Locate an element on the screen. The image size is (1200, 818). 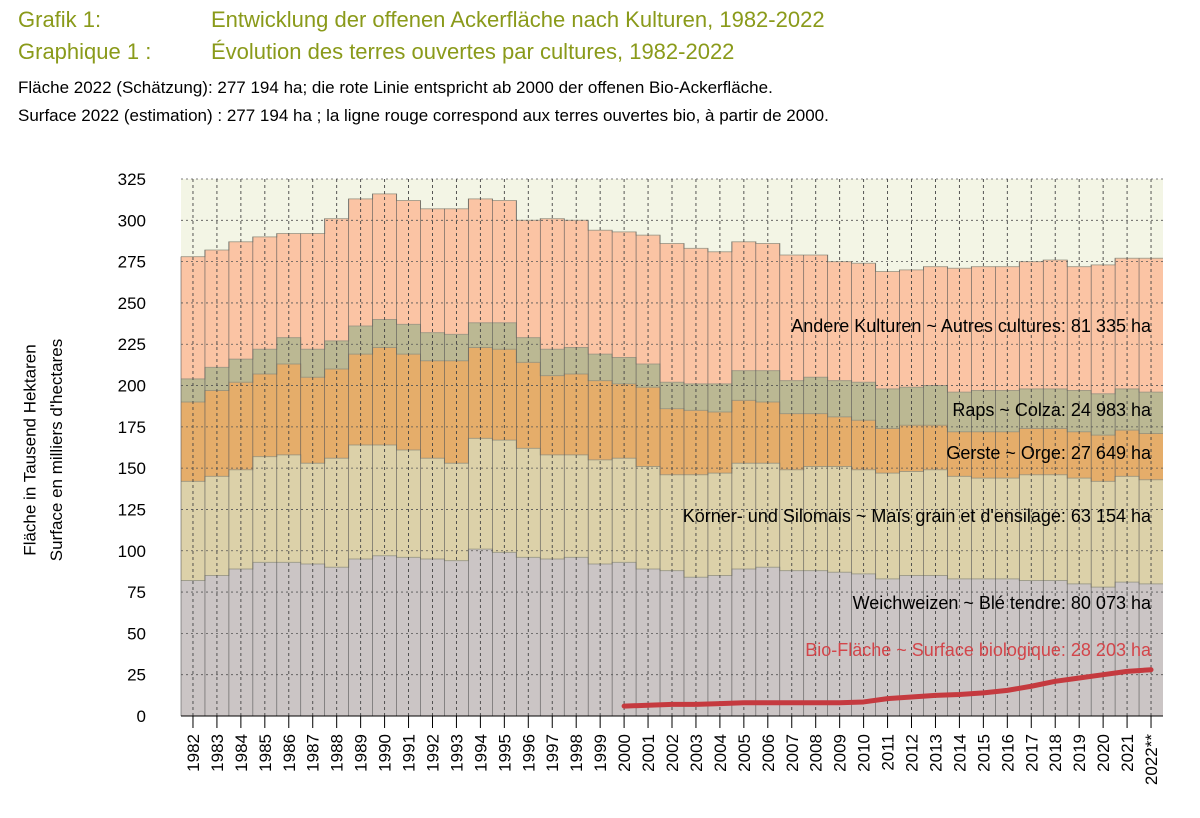
y-tick-label-125: 125 is located at coordinates (132, 509).